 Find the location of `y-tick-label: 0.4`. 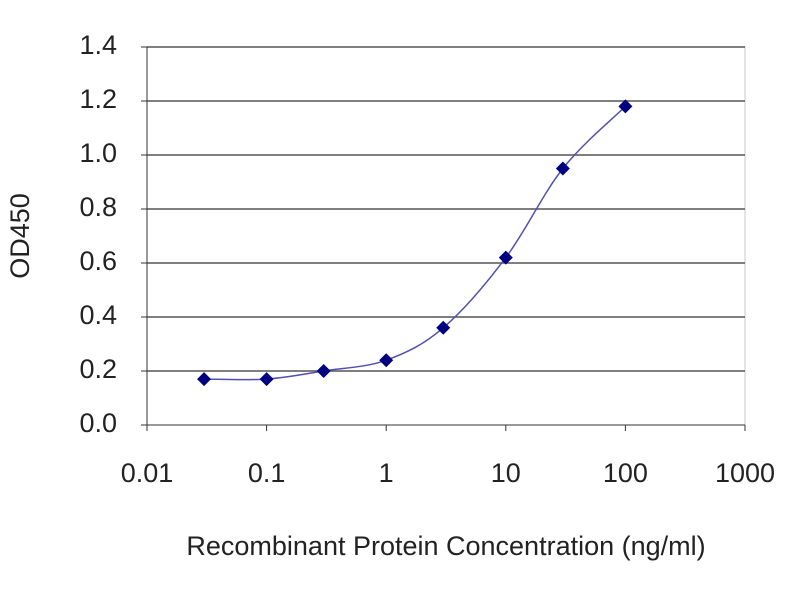

y-tick-label: 0.4 is located at coordinates (98, 315).